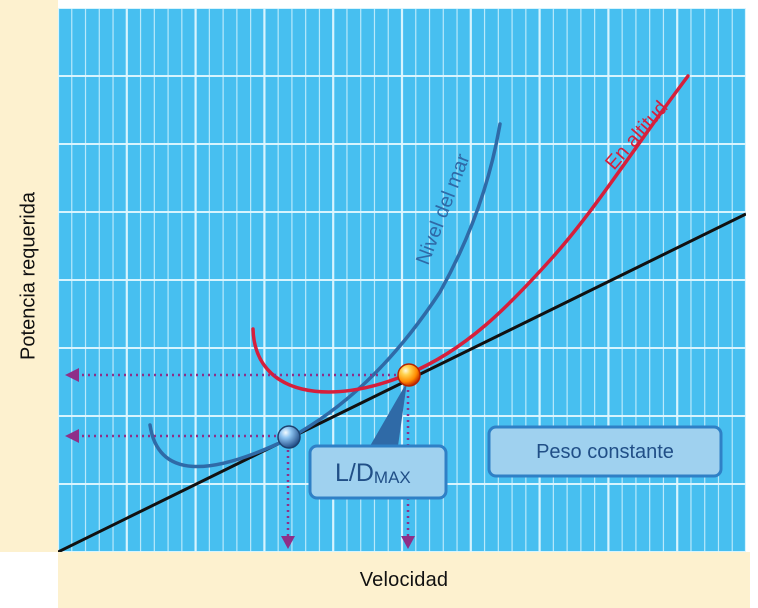 Image resolution: width=758 pixels, height=608 pixels. Describe the element at coordinates (72, 375) in the screenshot. I see `altitude-horizontal-arrowhead-icon` at that location.